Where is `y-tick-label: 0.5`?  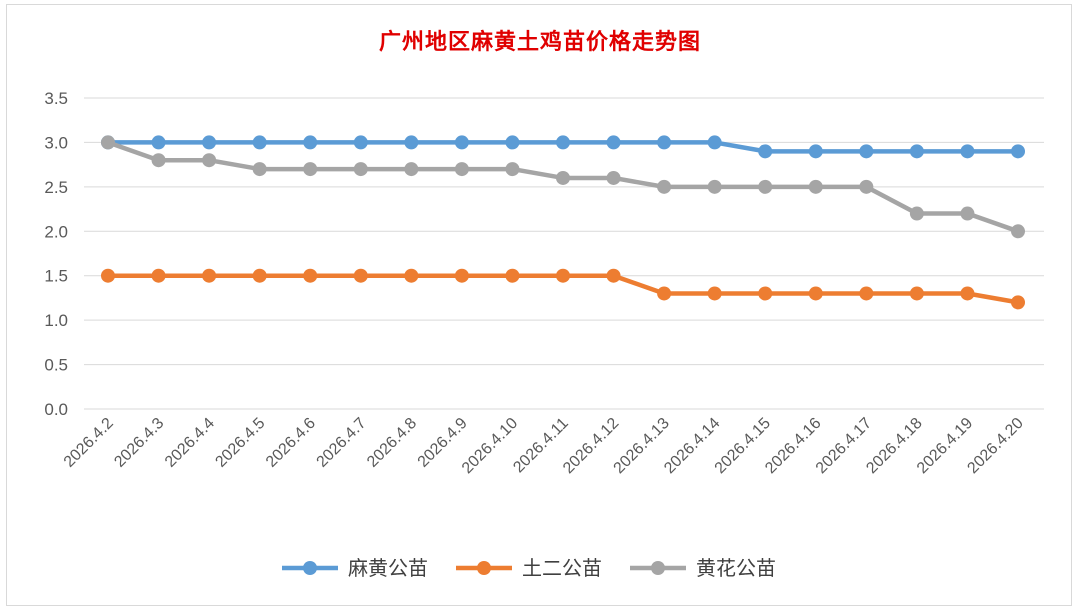 y-tick-label: 0.5 is located at coordinates (56, 365).